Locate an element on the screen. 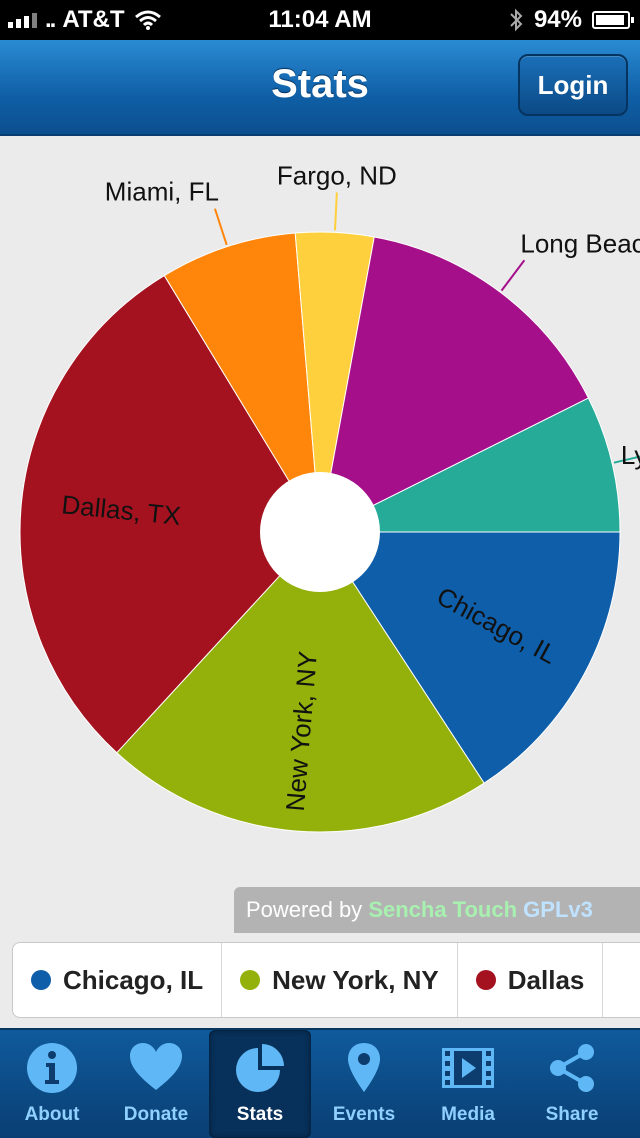 Image resolution: width=640 pixels, height=1138 pixels. tab-share: Share is located at coordinates (572, 1084).